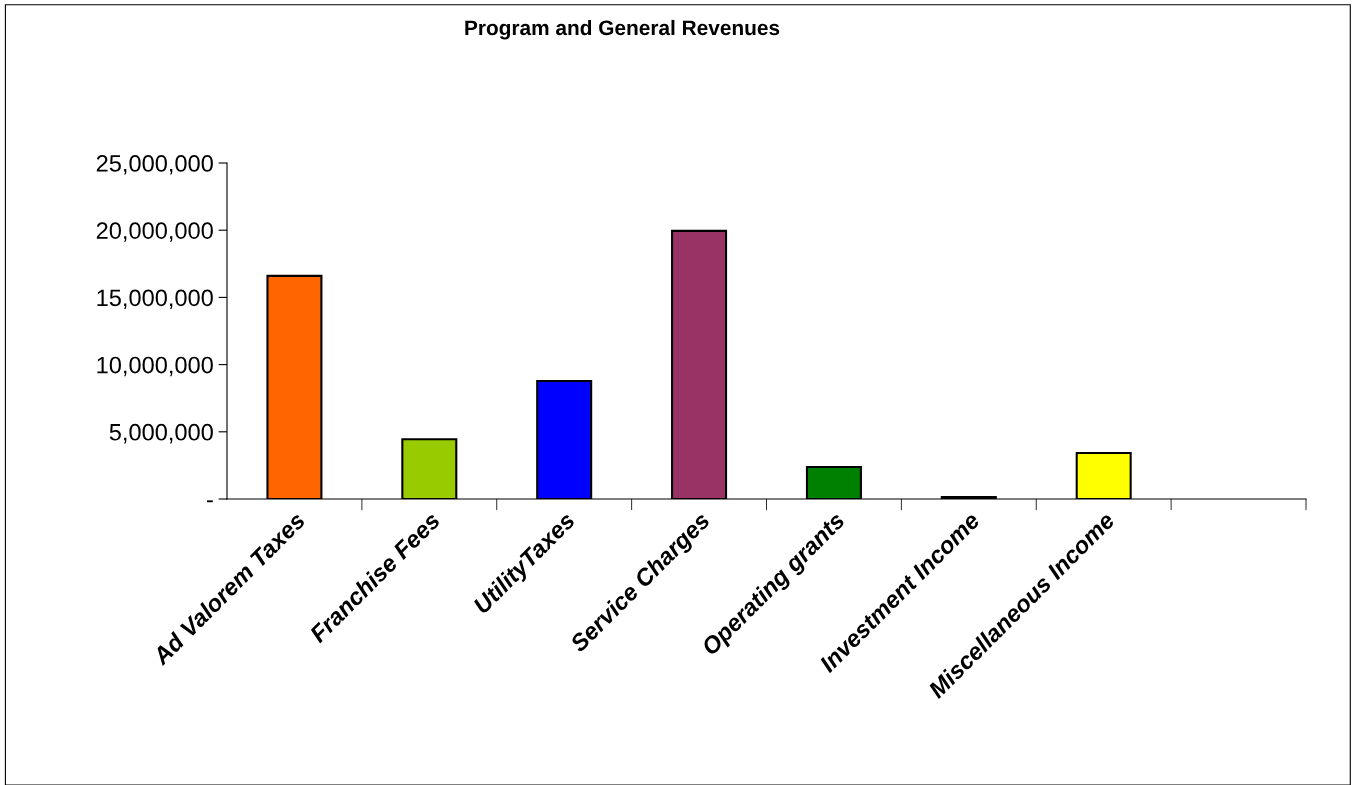 This screenshot has width=1353, height=785. Describe the element at coordinates (155, 366) in the screenshot. I see `y-tick-label: 10,000,000` at that location.